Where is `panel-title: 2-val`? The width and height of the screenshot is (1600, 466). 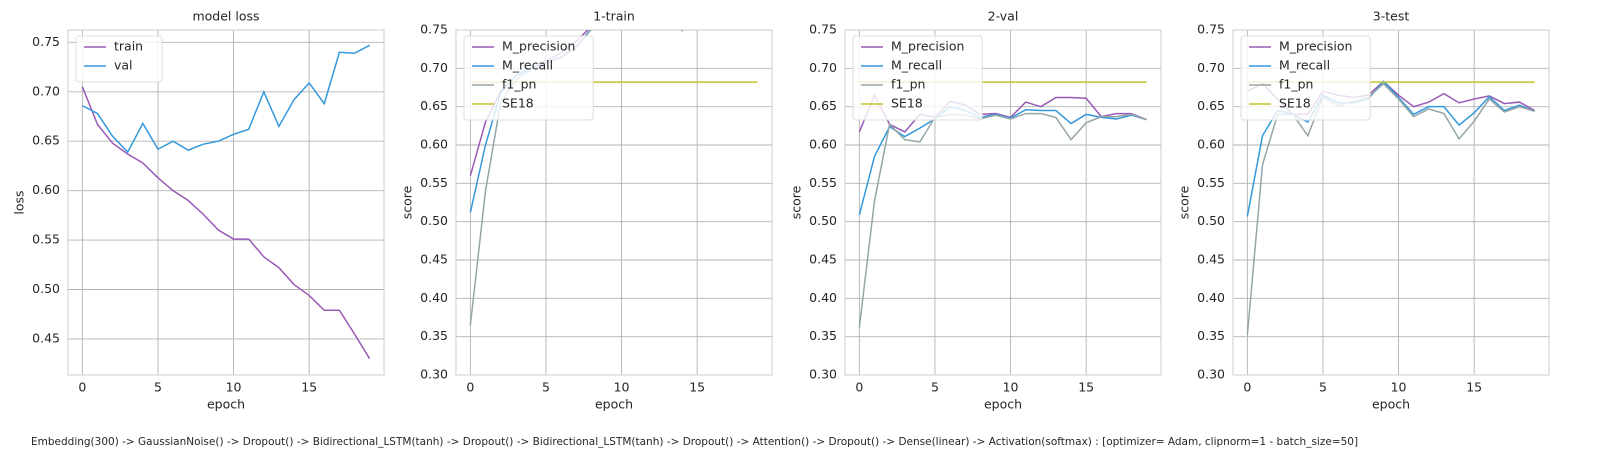
panel-title: 2-val is located at coordinates (1003, 16).